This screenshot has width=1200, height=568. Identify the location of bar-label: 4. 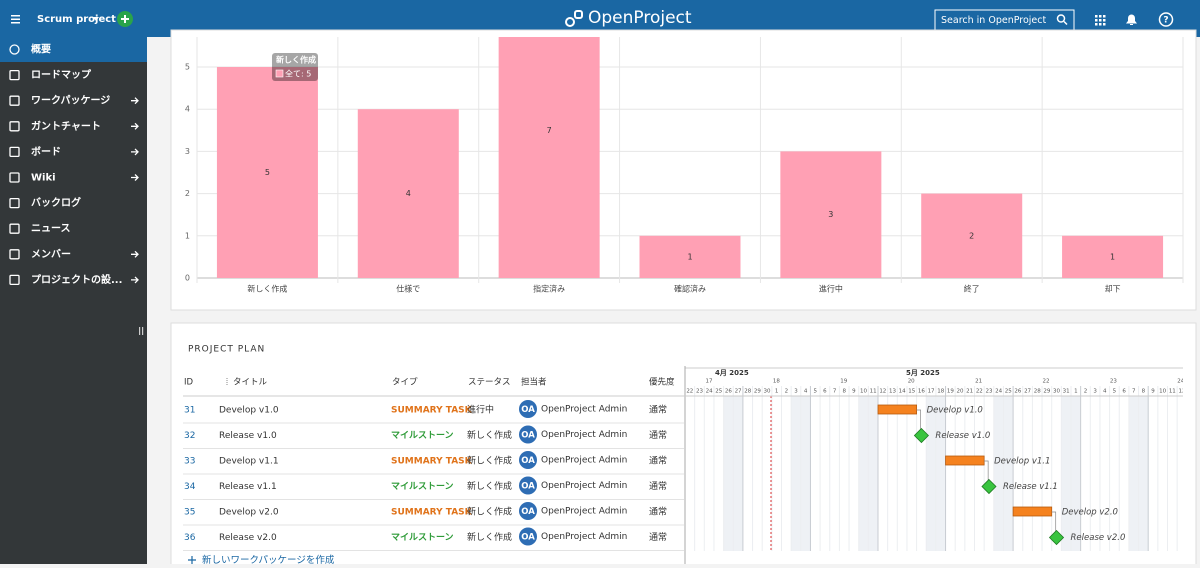
(408, 193).